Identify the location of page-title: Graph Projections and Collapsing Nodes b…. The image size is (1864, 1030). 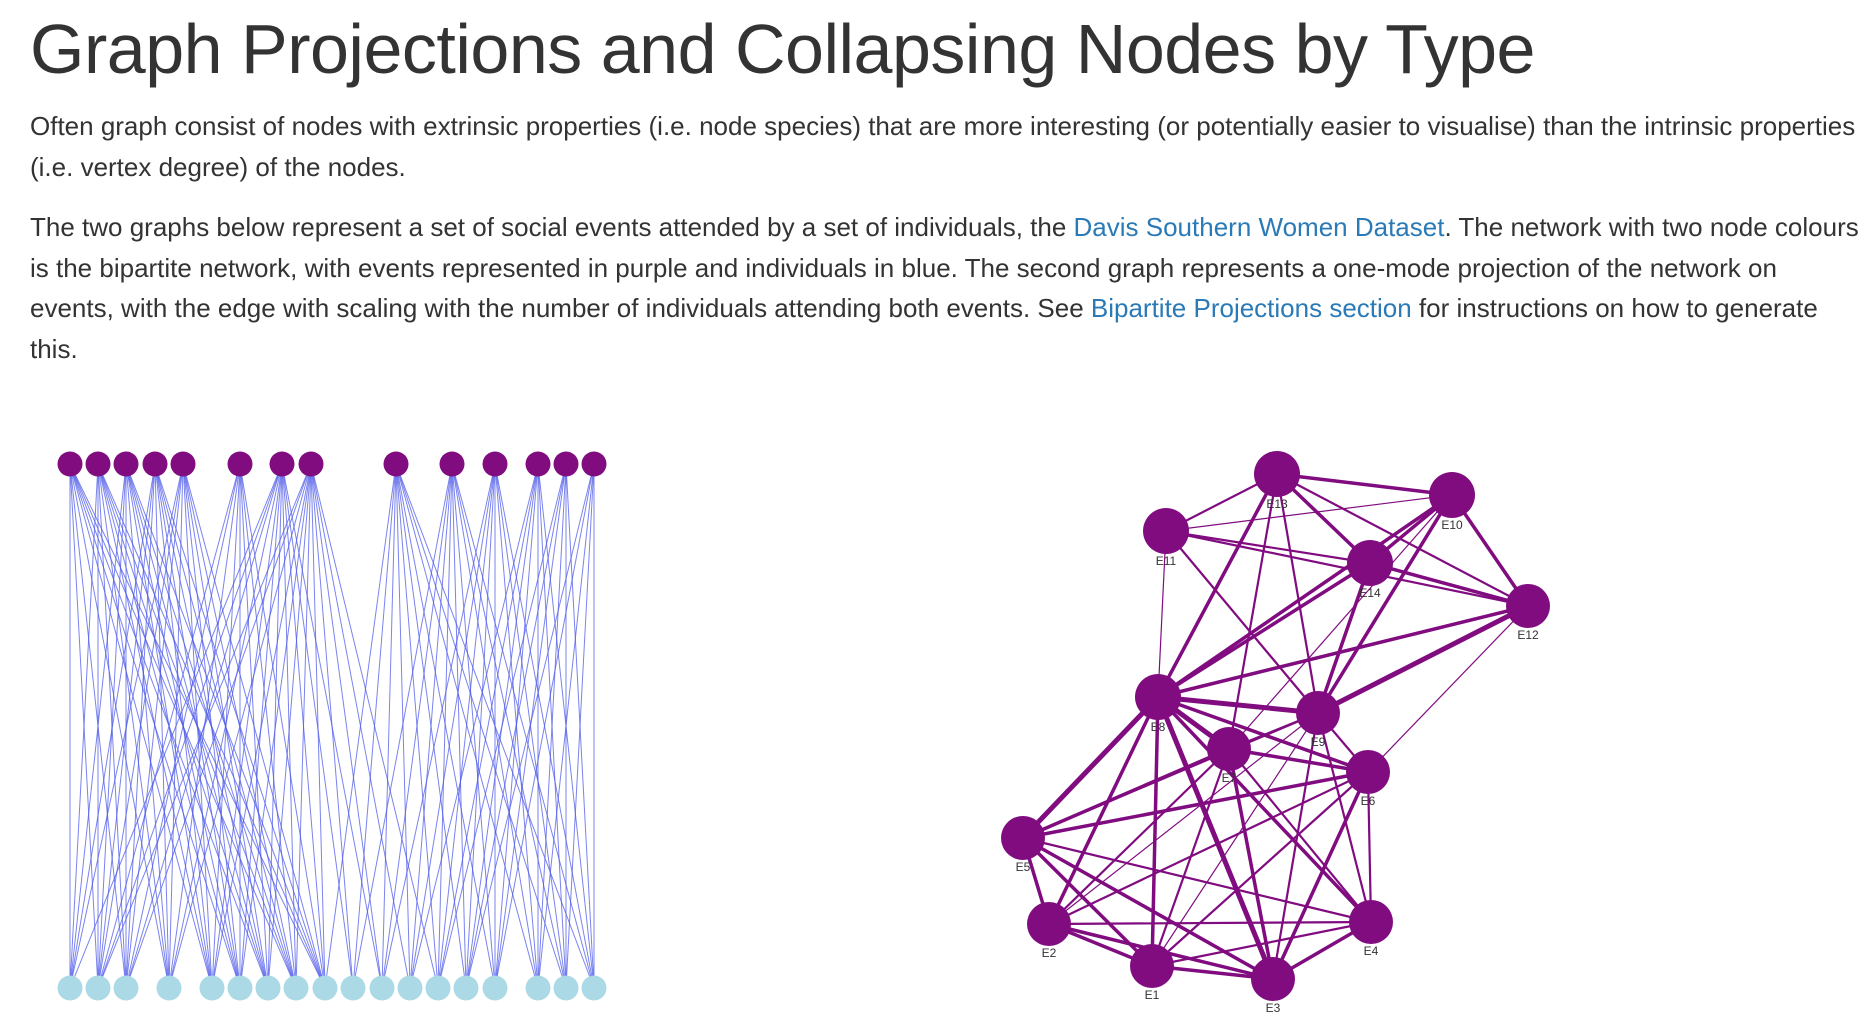
(782, 49).